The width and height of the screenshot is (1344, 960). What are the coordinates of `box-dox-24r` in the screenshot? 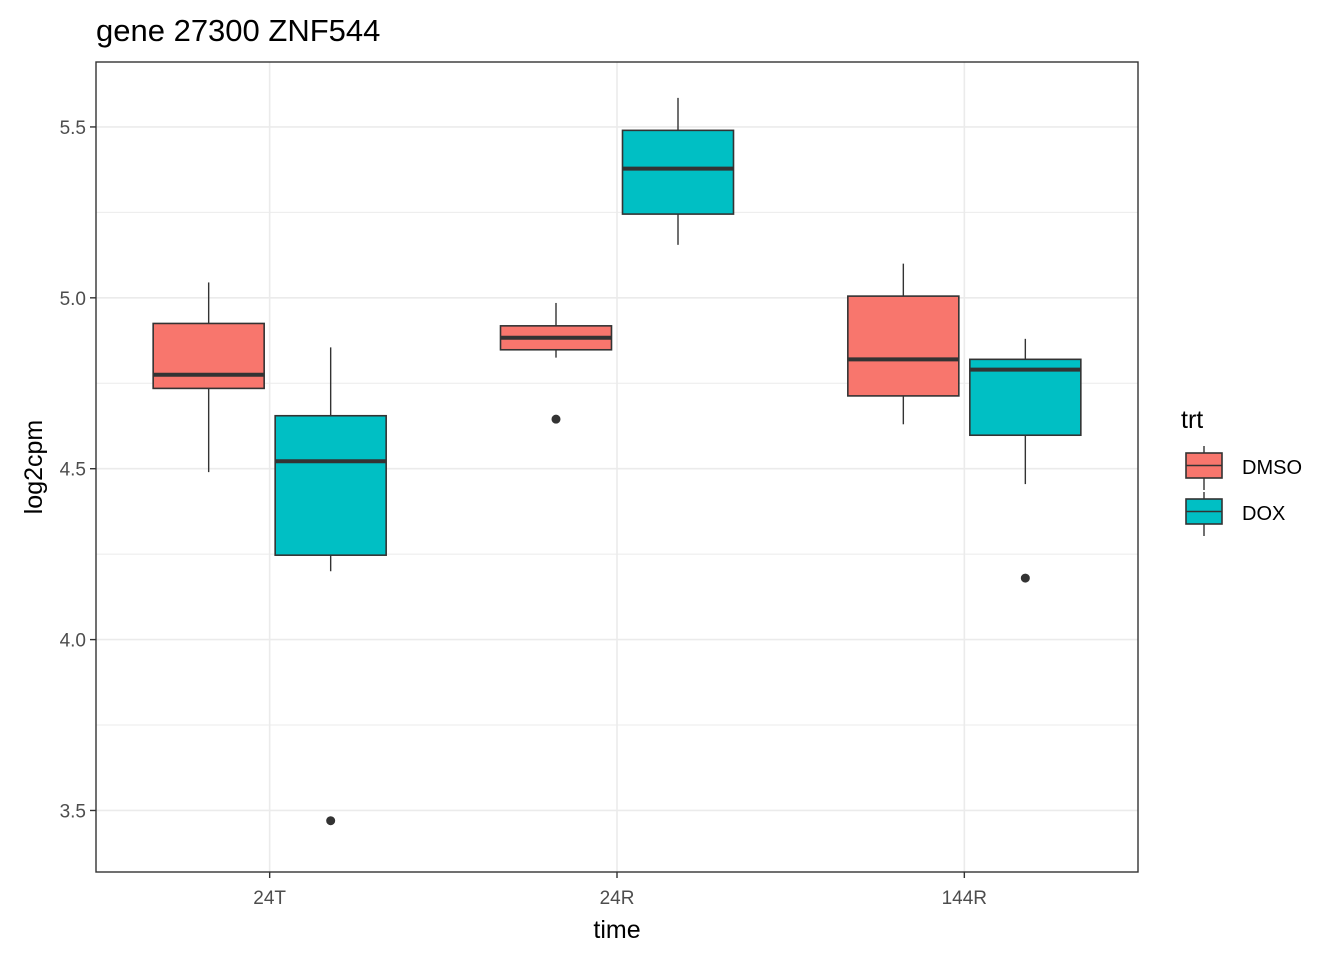 It's located at (678, 171).